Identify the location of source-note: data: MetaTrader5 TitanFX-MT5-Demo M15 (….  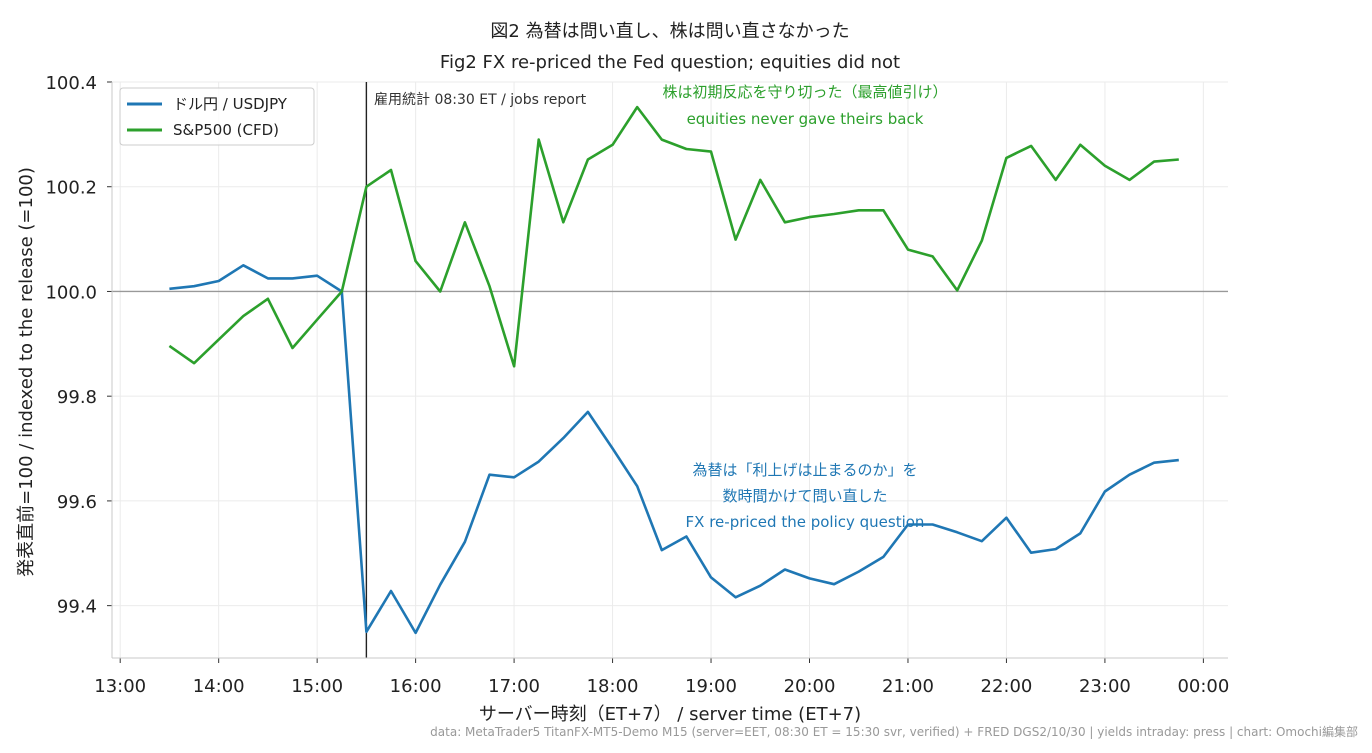
(894, 731).